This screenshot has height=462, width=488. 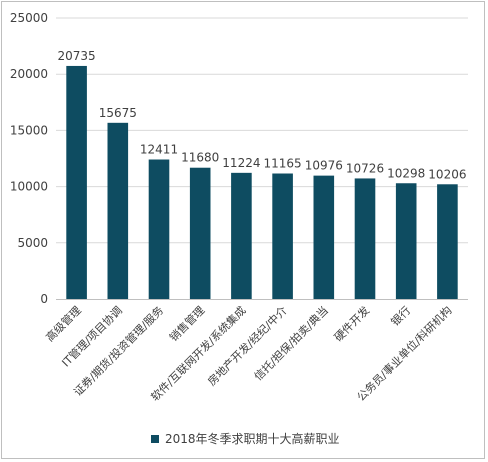 I want to click on y-tick-label: 10000, so click(x=29, y=187).